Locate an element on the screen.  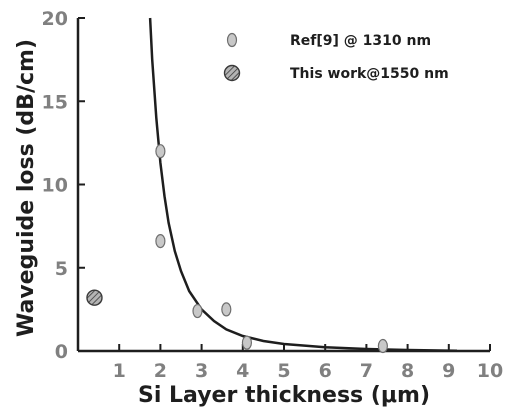
x-tick-label: 9 is located at coordinates (448, 371).